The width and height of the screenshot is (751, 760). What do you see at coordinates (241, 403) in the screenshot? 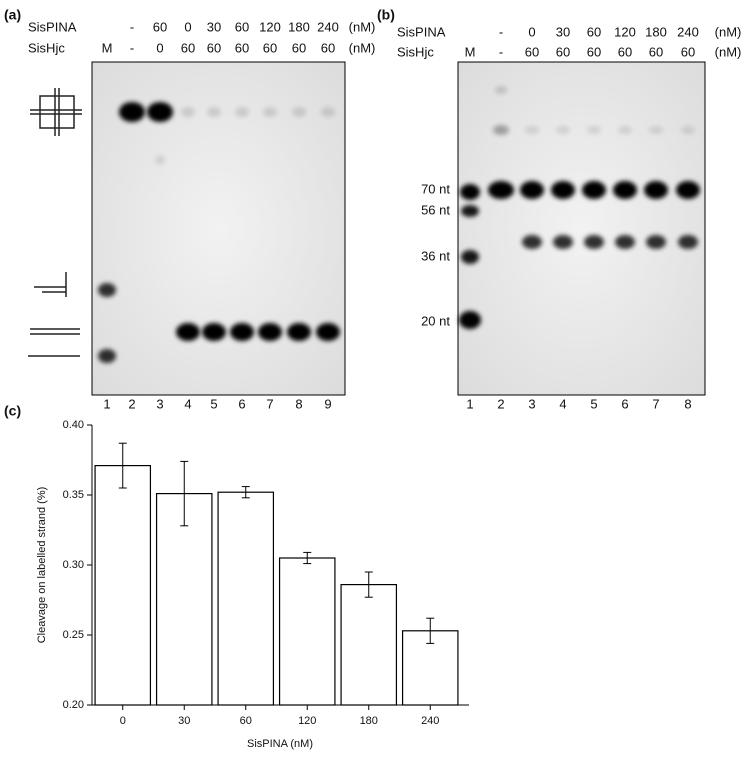
I see `lane-number: 6` at bounding box center [241, 403].